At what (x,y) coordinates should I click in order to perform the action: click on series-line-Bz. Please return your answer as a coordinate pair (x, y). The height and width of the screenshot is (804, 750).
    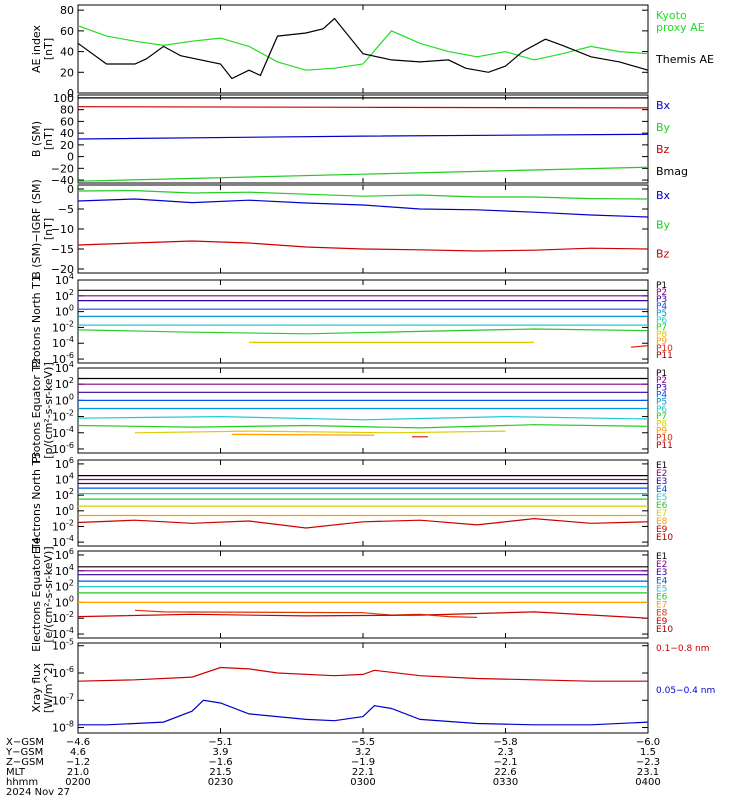
    Looking at the image, I should click on (363, 107).